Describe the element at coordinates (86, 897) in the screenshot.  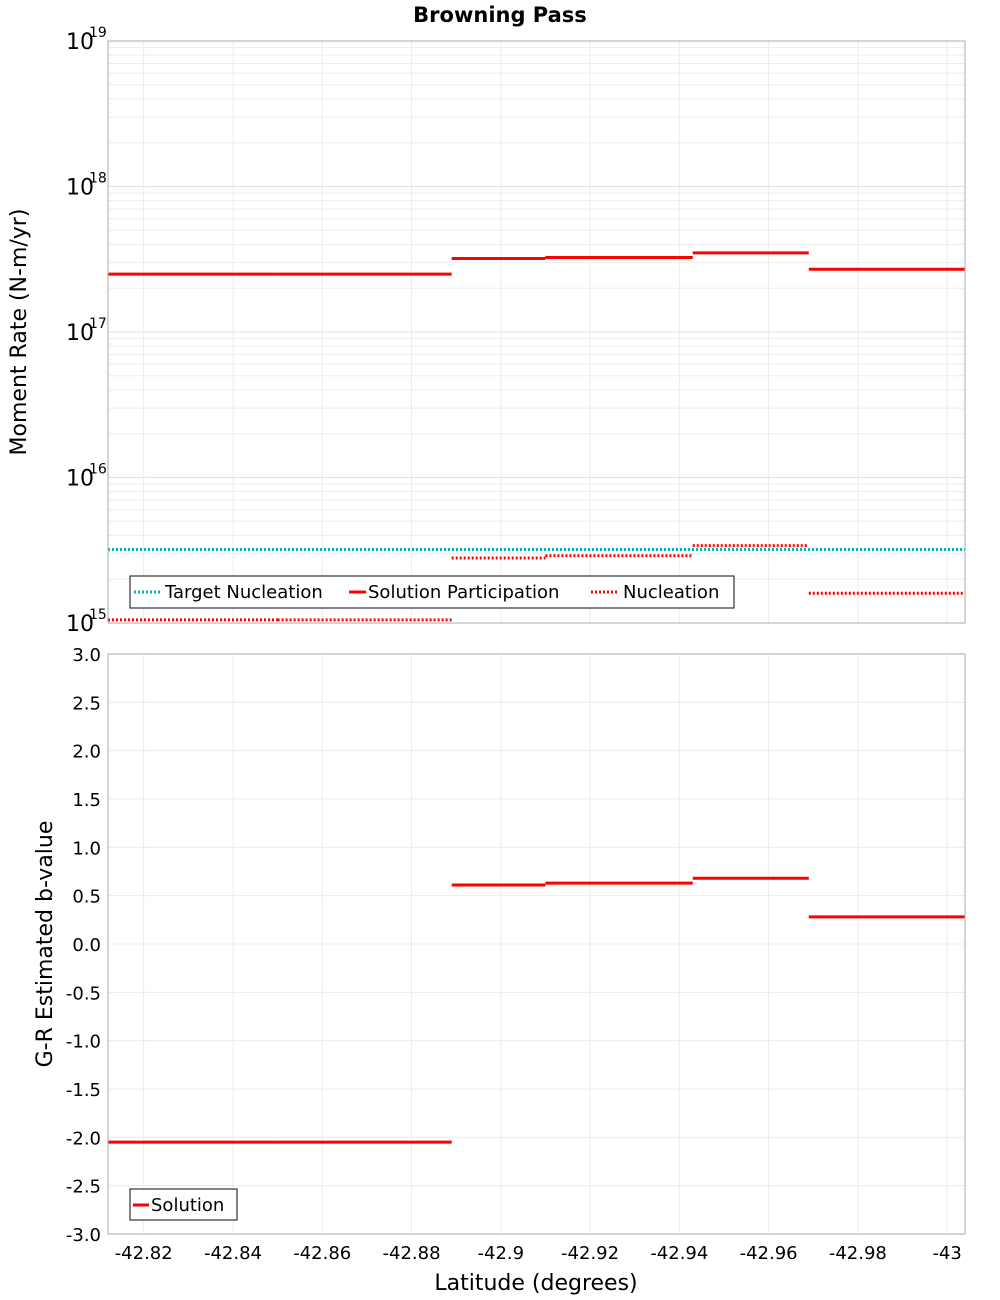
I see `b-value-tick-label: 0.5` at that location.